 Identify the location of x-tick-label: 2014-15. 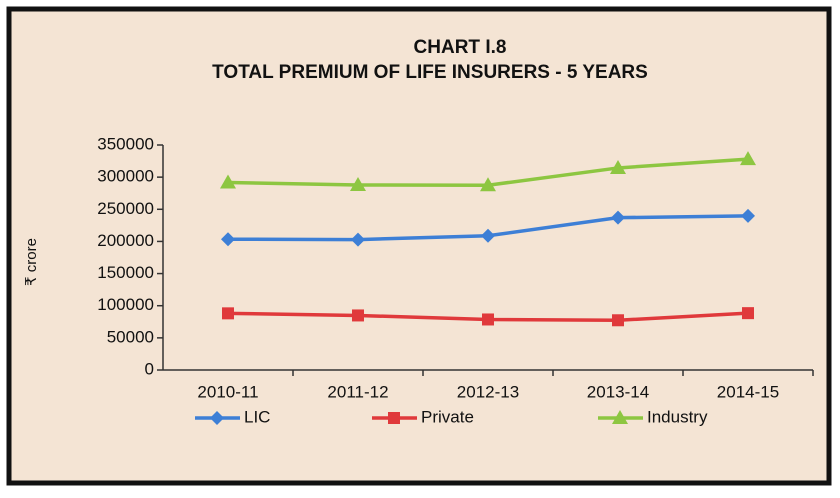
(748, 391).